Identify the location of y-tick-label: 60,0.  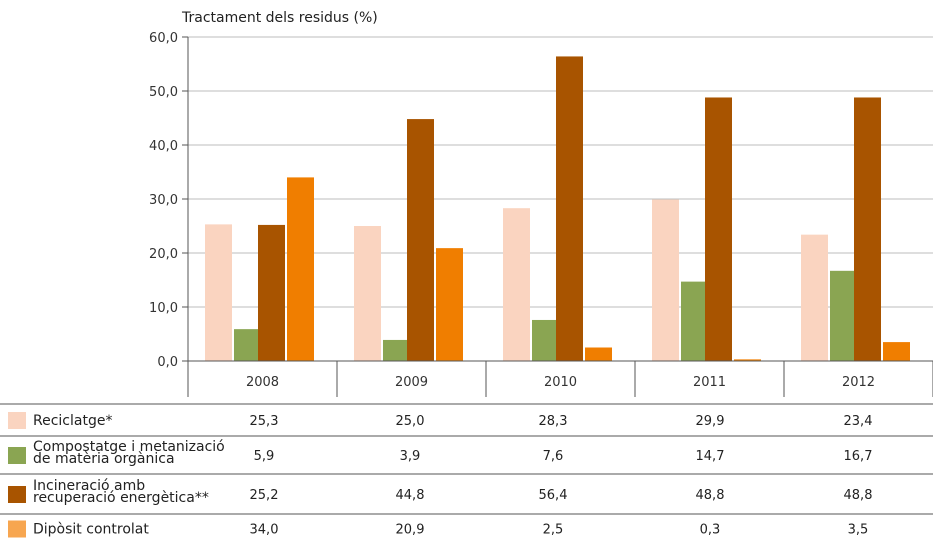
(163, 38).